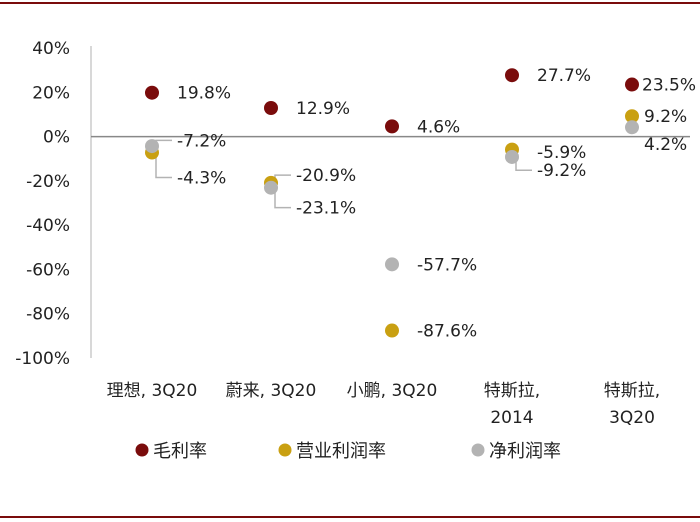  I want to click on data-label-营业利润率-0: -7.2%, so click(201, 141).